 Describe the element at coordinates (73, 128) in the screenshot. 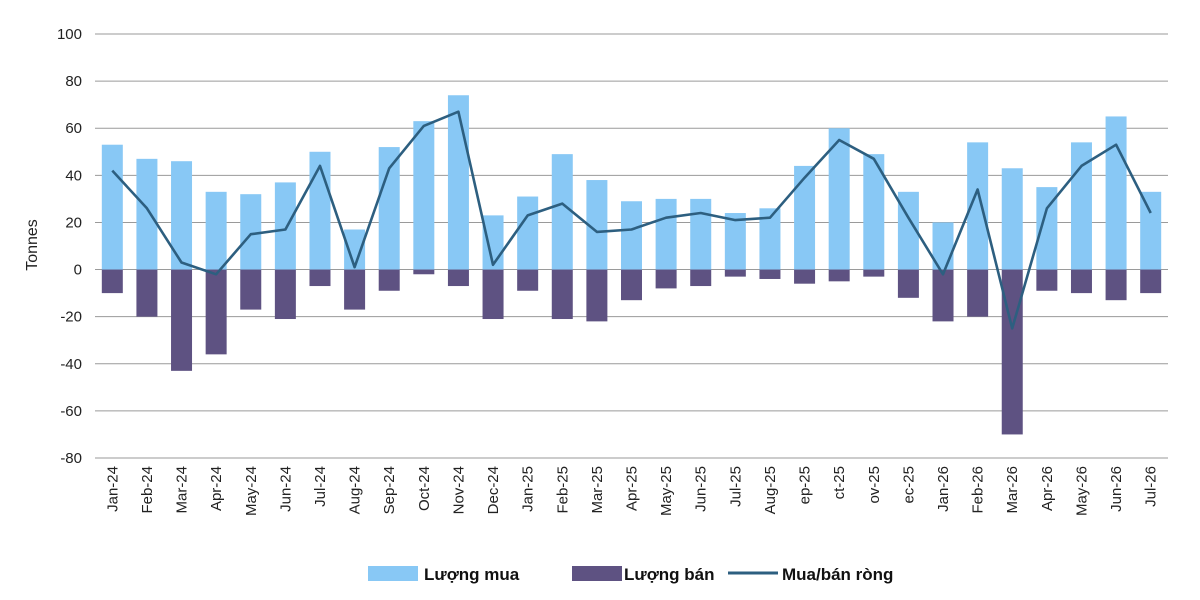

I see `y-tick-label: 60` at that location.